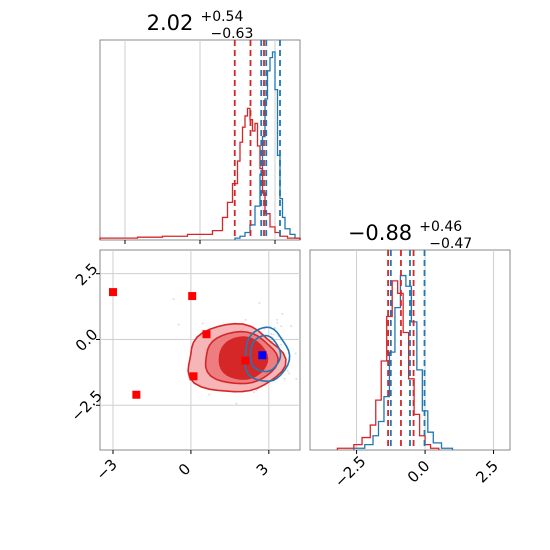  I want to click on y-tick-label: 0.0, so click(87, 340).